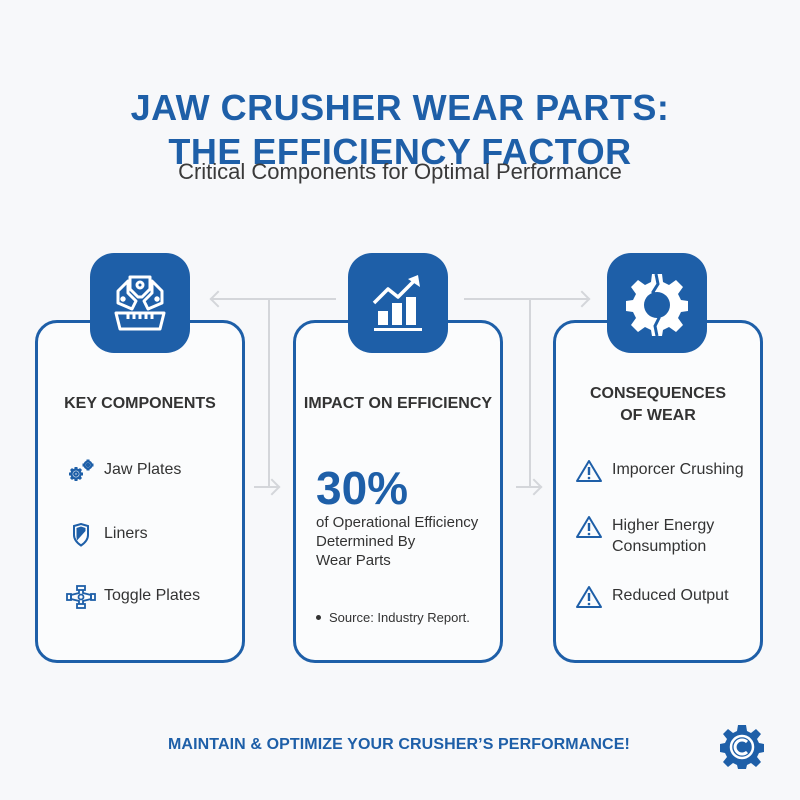  What do you see at coordinates (143, 469) in the screenshot?
I see `item-label: Jaw Plates` at bounding box center [143, 469].